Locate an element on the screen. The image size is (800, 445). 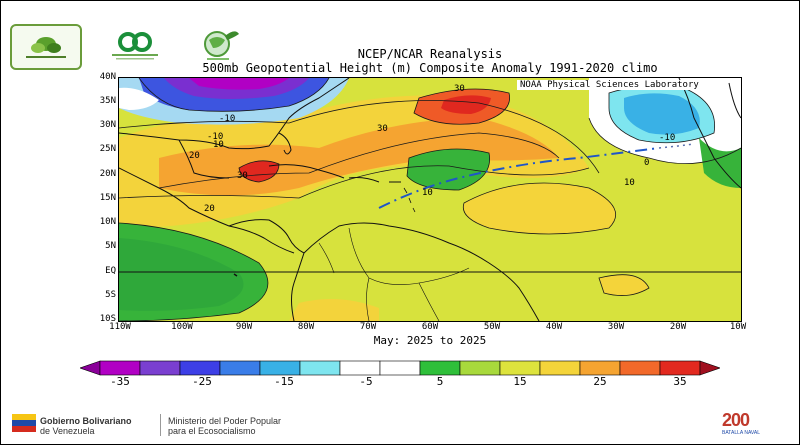
co-logo is located at coordinates (135, 46).